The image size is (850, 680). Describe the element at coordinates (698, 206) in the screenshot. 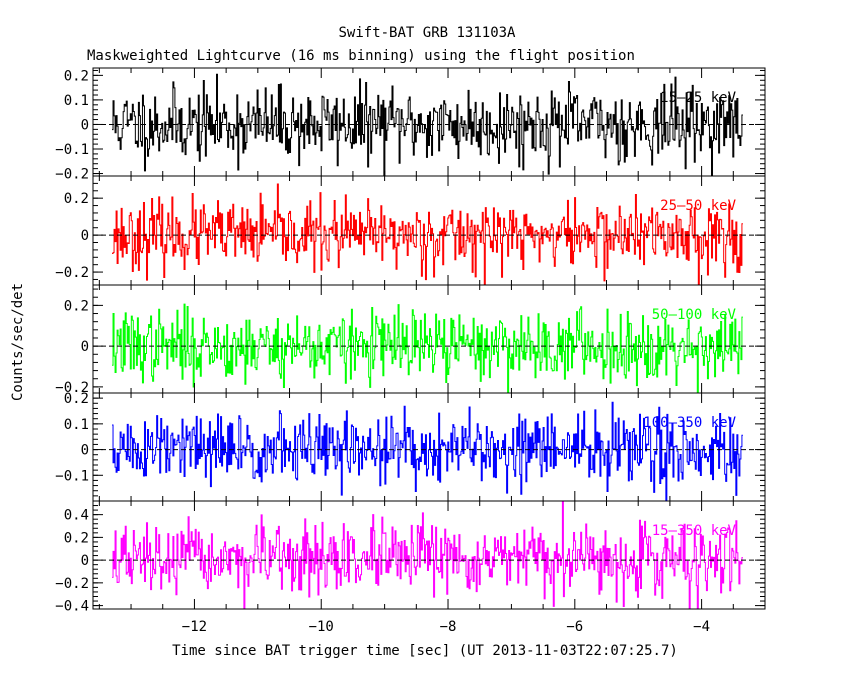

I see `band-label: 25–50 keV` at that location.